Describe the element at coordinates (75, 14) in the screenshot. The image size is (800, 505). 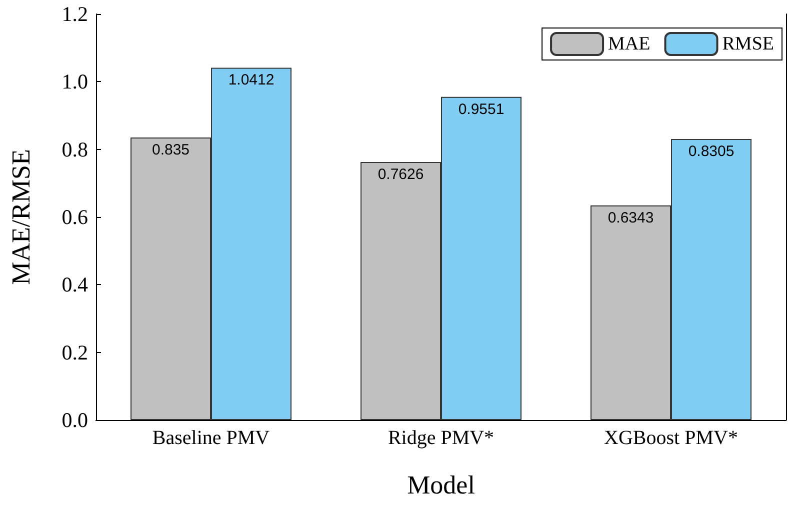
I see `y-tick-label: 1.2` at that location.